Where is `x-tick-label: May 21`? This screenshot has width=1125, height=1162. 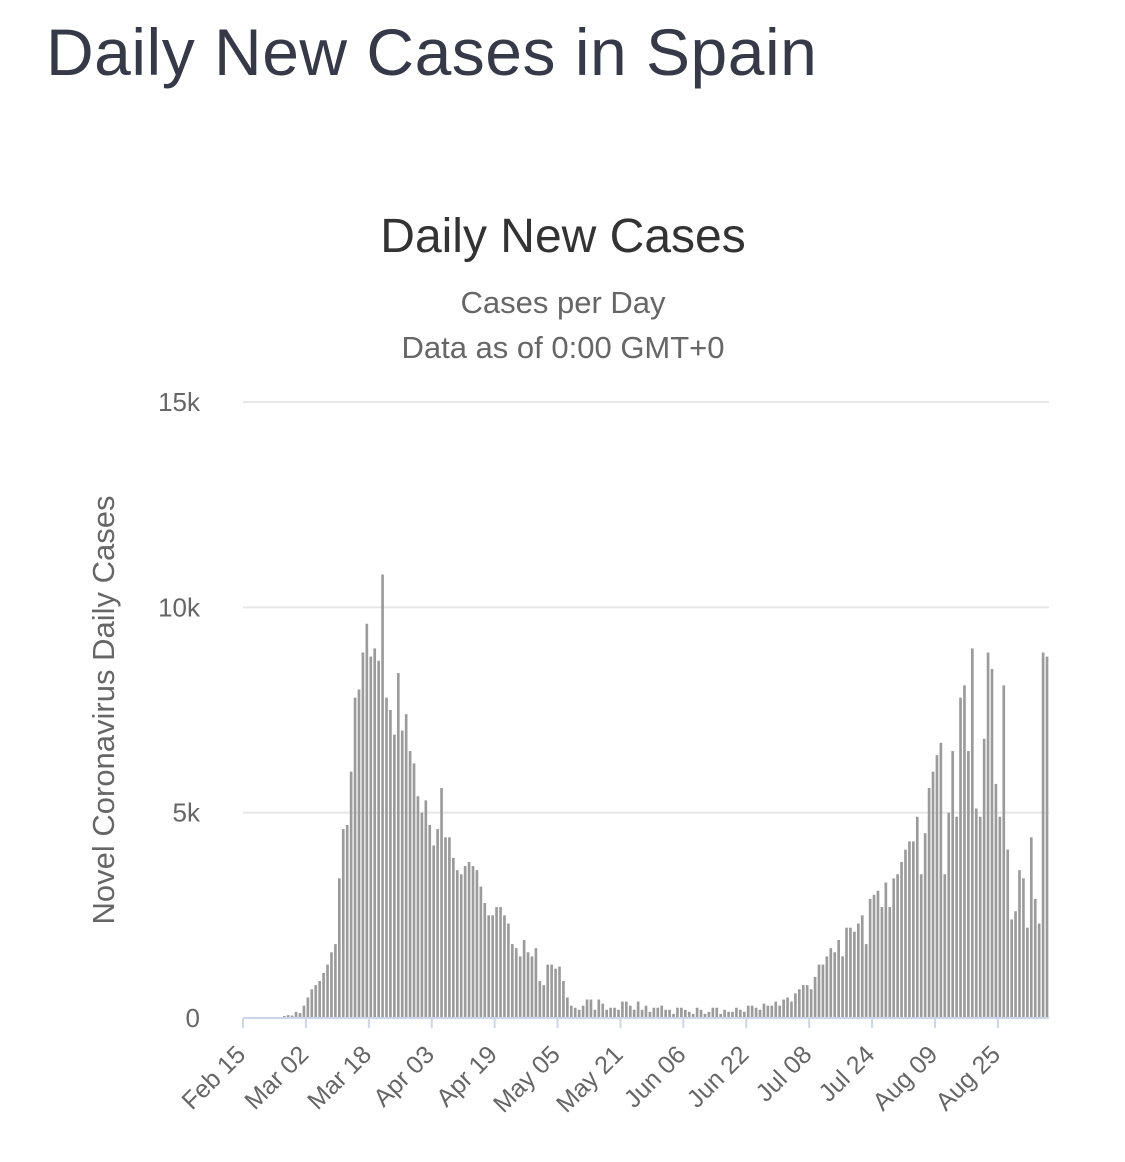 x-tick-label: May 21 is located at coordinates (590, 1079).